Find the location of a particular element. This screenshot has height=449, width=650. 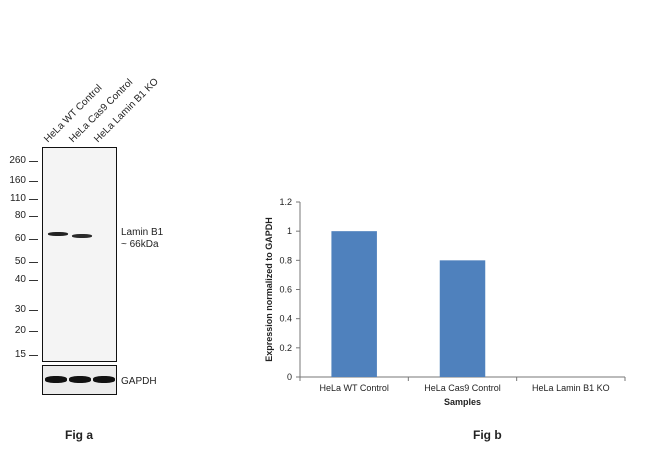

band-label-size: ~ 66kDa is located at coordinates (140, 244).